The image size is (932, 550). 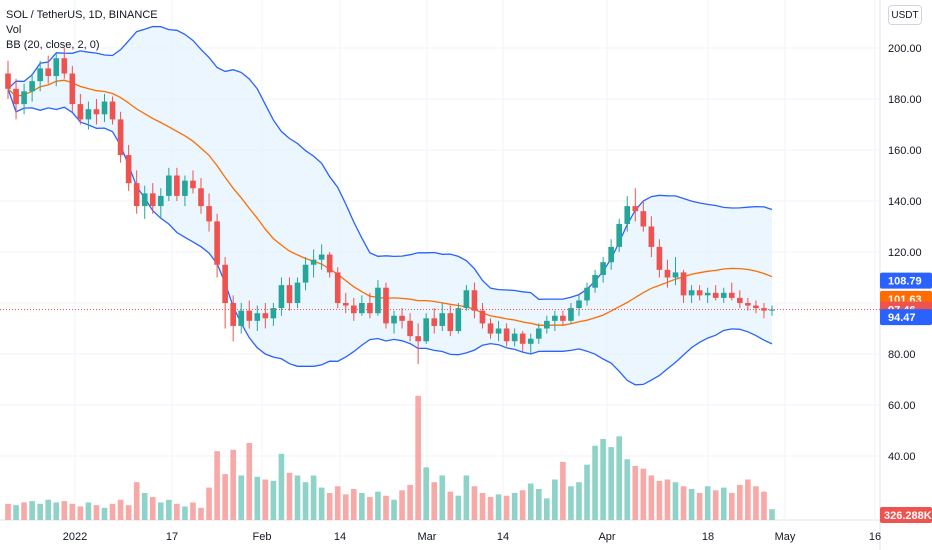 I want to click on y-tick-label: 120.00, so click(x=905, y=253).